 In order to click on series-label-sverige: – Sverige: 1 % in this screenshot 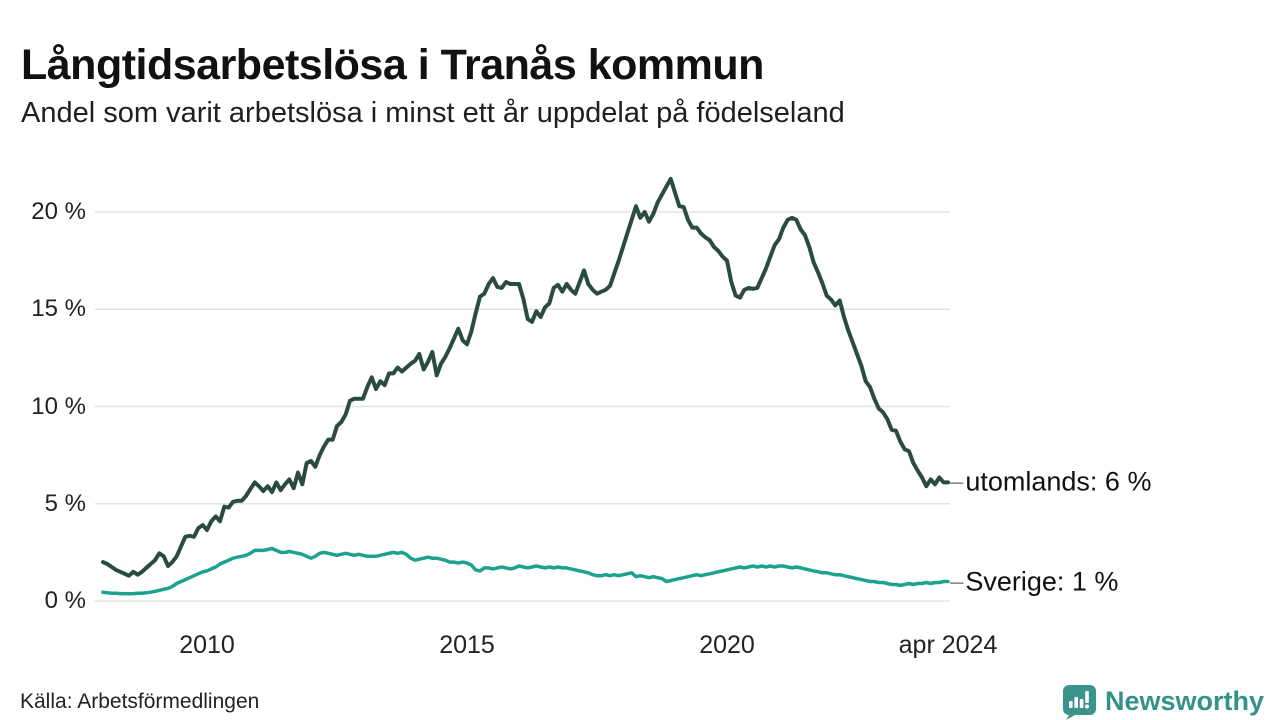, I will do `click(1034, 582)`.